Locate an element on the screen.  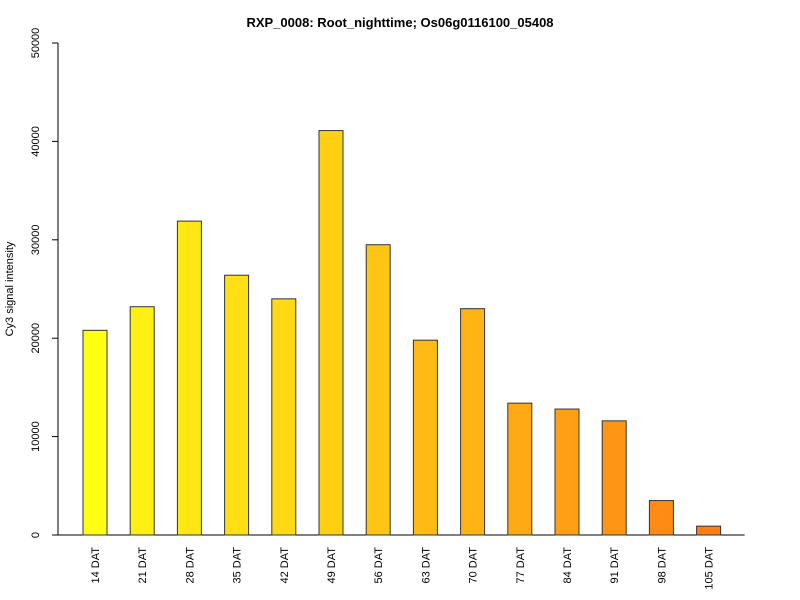
x-tick-label: 56 DAT is located at coordinates (379, 565).